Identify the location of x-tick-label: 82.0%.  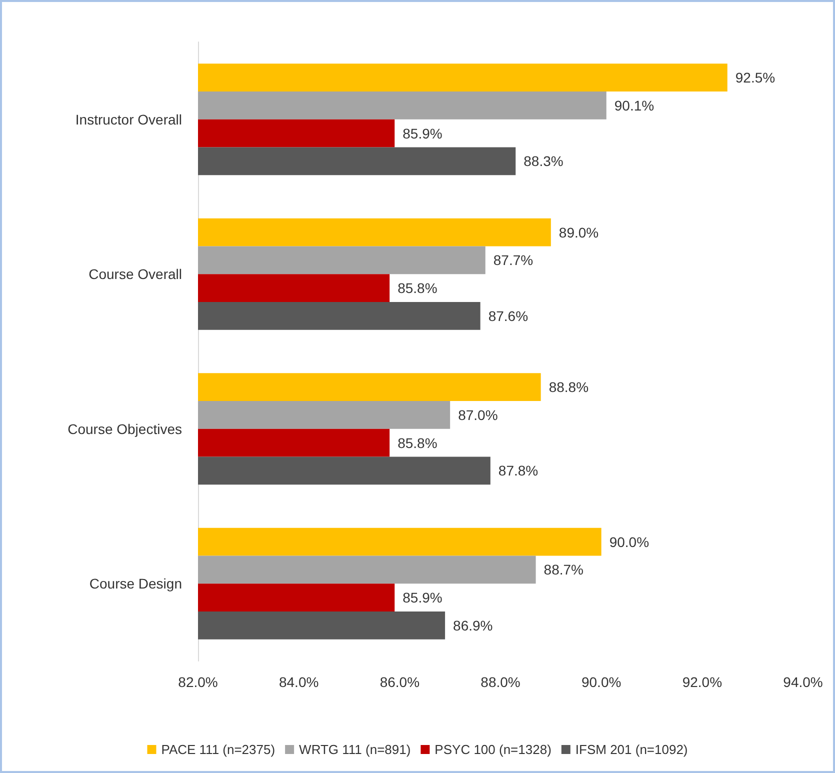
(198, 682).